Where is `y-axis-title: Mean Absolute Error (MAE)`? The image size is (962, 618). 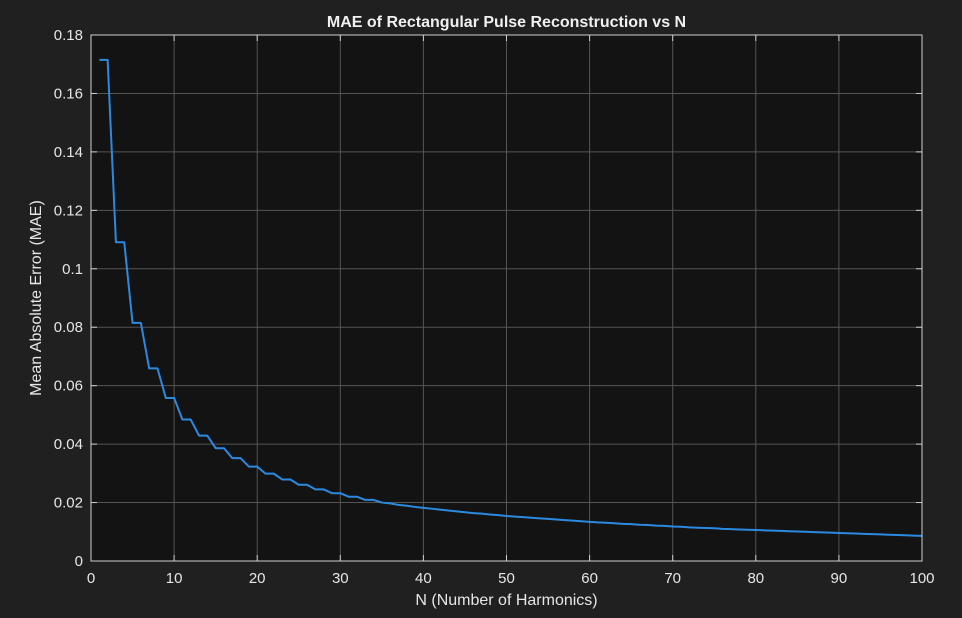 y-axis-title: Mean Absolute Error (MAE) is located at coordinates (36, 298).